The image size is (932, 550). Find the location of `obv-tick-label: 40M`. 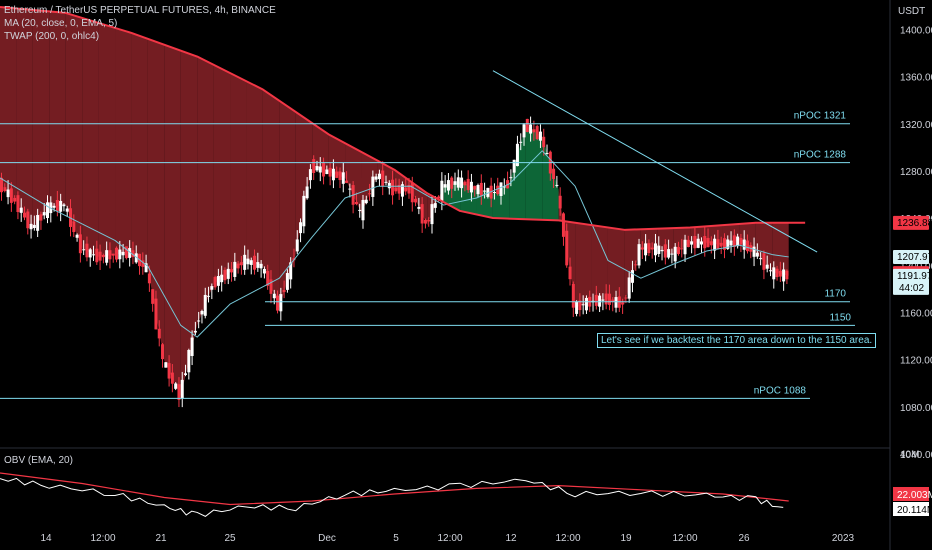

obv-tick-label: 40M is located at coordinates (909, 455).